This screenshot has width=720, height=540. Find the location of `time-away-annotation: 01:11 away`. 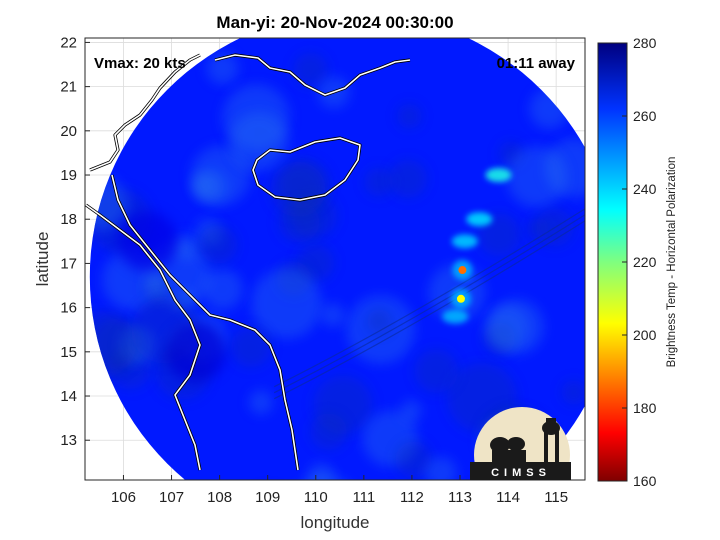

time-away-annotation: 01:11 away is located at coordinates (536, 63).